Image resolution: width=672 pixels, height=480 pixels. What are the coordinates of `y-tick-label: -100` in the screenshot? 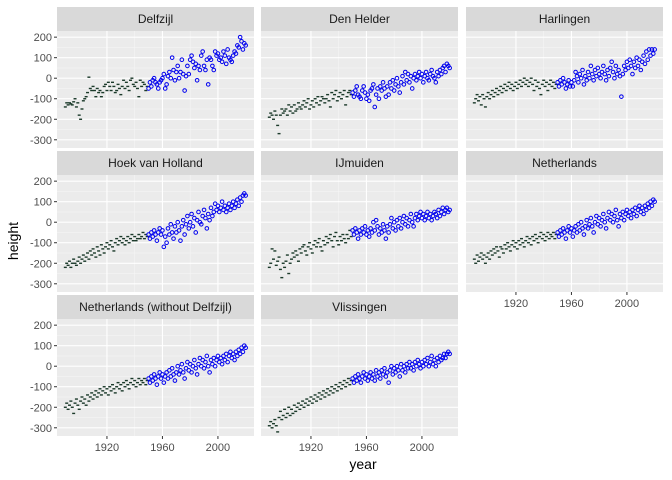 It's located at (41, 244).